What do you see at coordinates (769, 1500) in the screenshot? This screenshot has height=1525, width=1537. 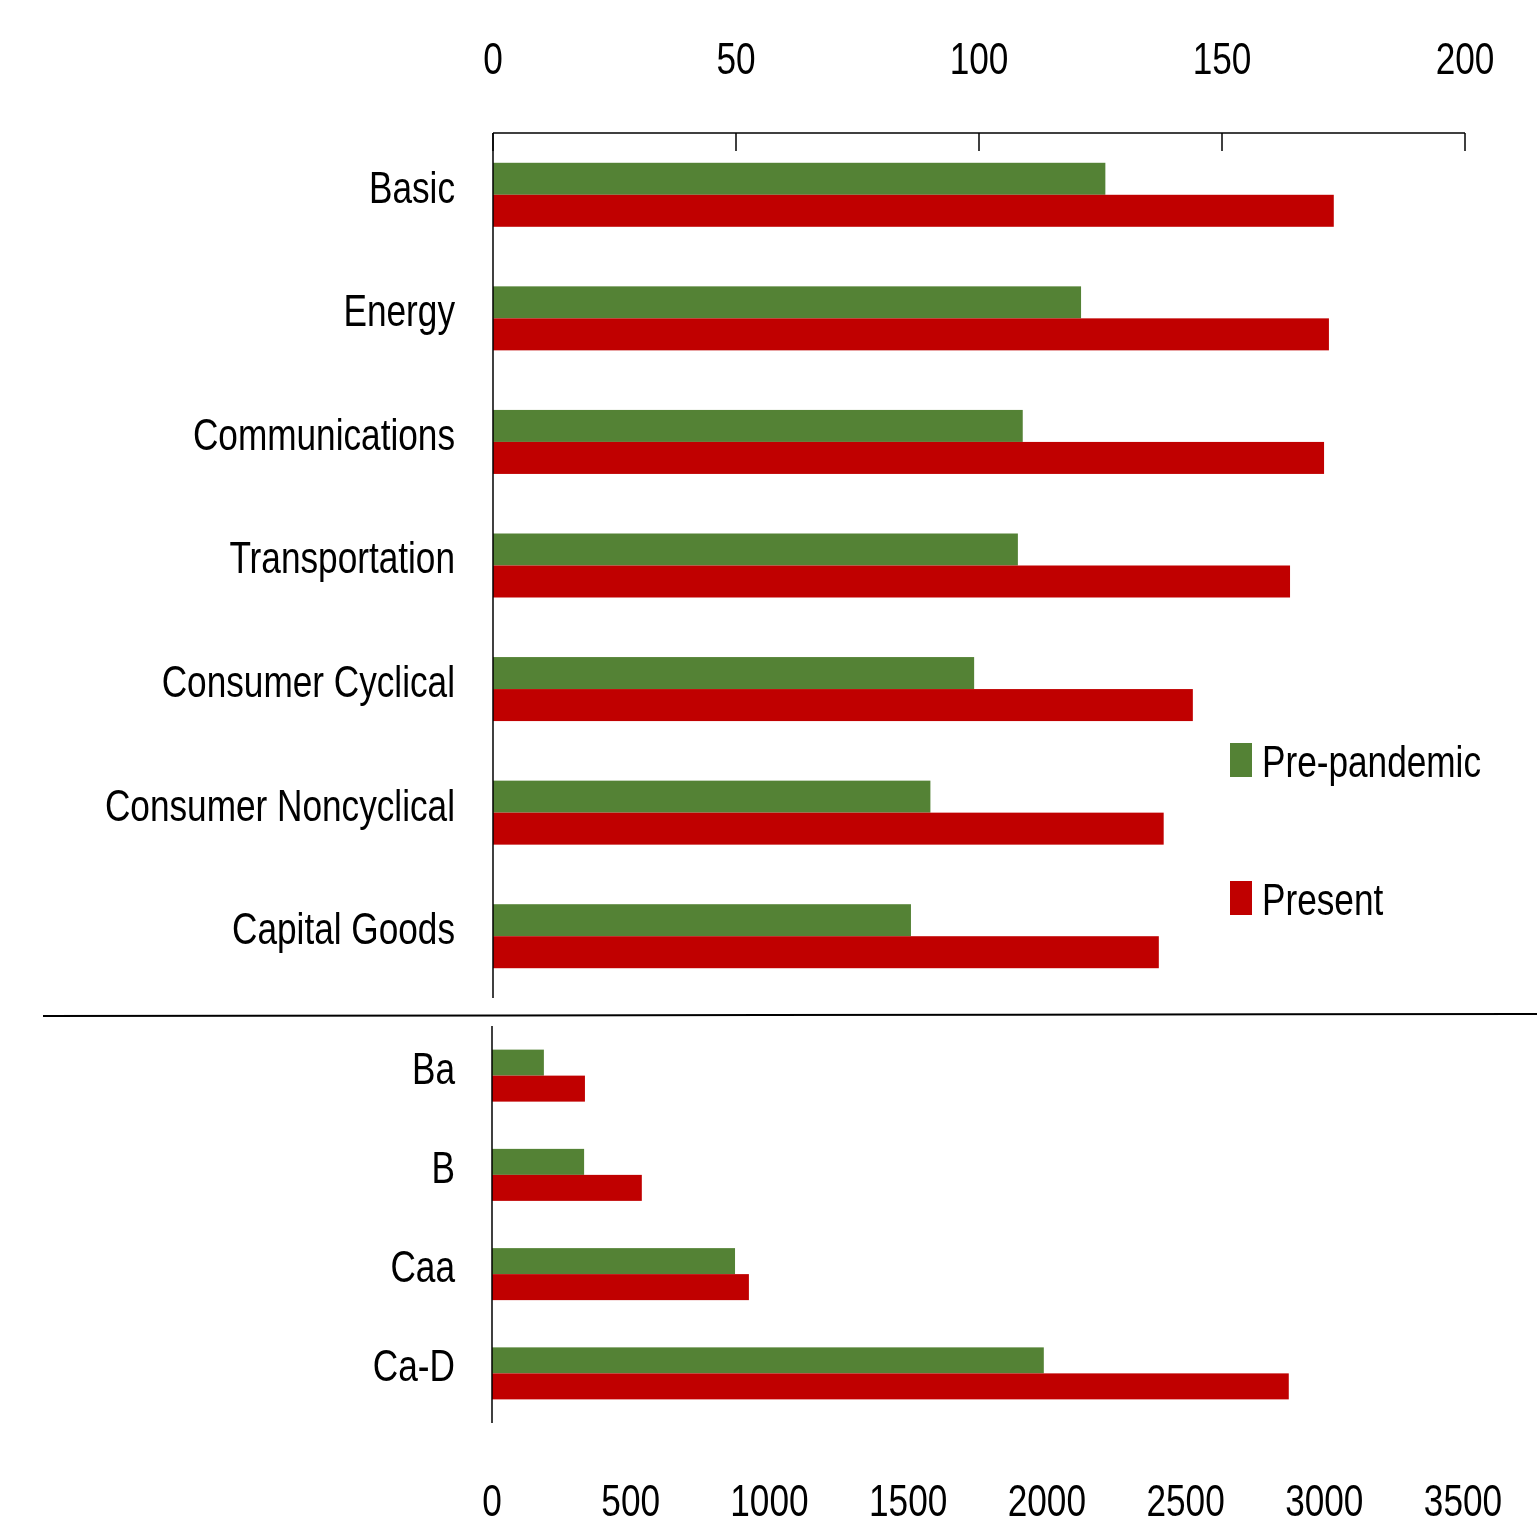 I see `x-tick-label: 1000` at bounding box center [769, 1500].